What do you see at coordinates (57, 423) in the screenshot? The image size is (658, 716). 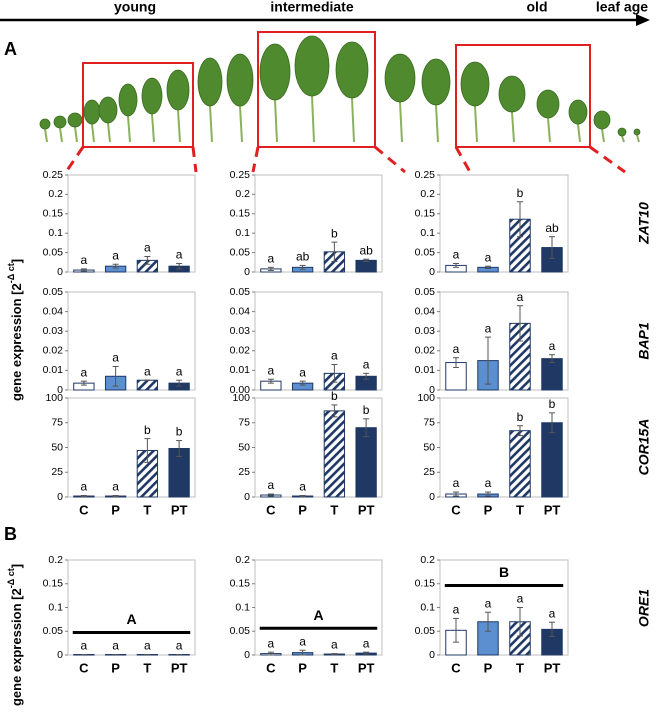 I see `y-tick-label: 75` at bounding box center [57, 423].